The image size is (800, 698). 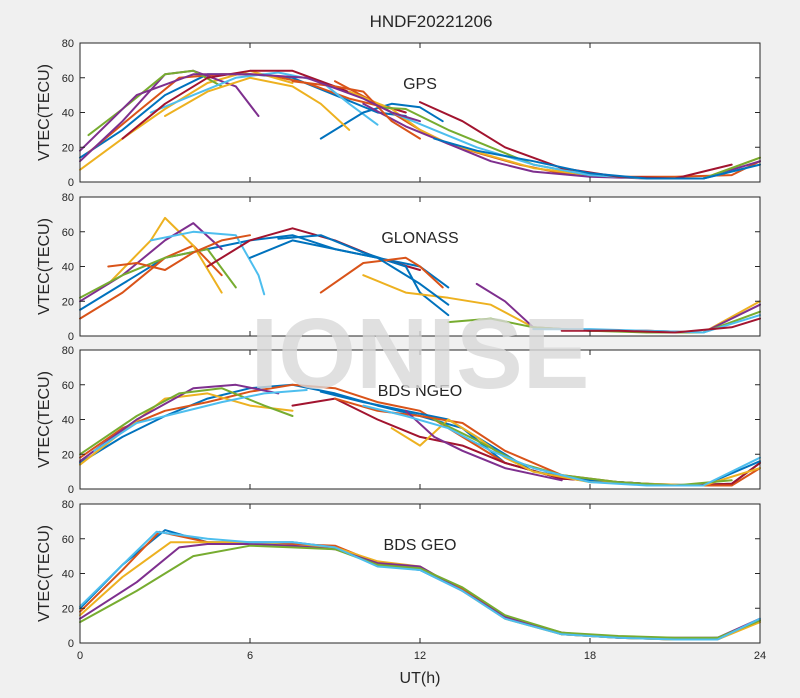 I want to click on x-tick-label: 6, so click(x=250, y=656).